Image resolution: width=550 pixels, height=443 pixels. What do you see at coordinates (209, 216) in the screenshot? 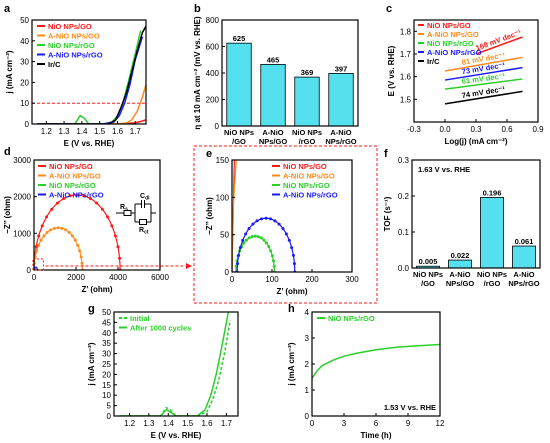
I see `y-axis-label: −Z’’ (ohm)` at bounding box center [209, 216].